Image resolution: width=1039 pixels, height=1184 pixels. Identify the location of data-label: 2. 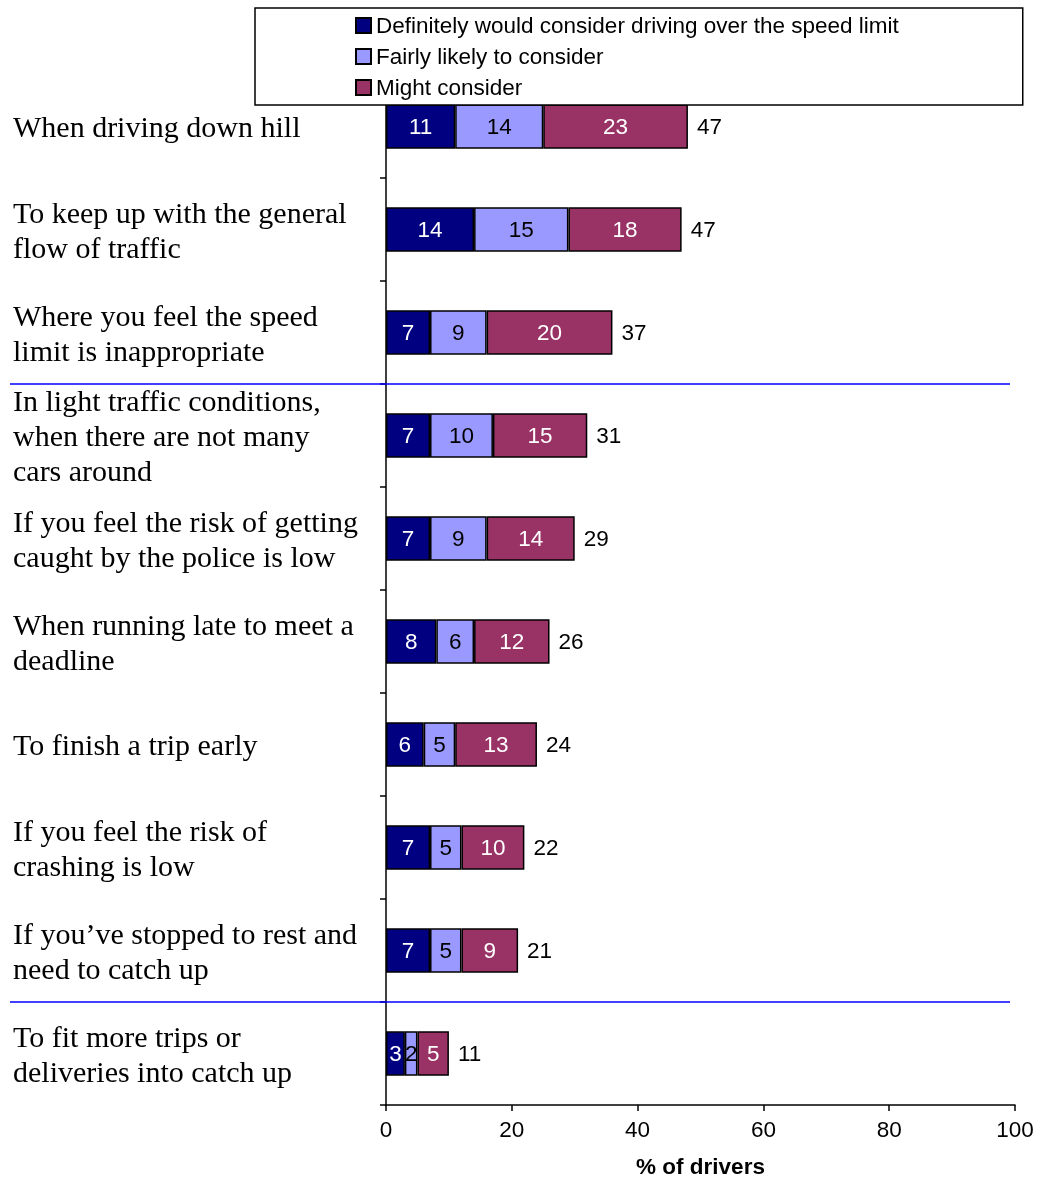
(411, 1053).